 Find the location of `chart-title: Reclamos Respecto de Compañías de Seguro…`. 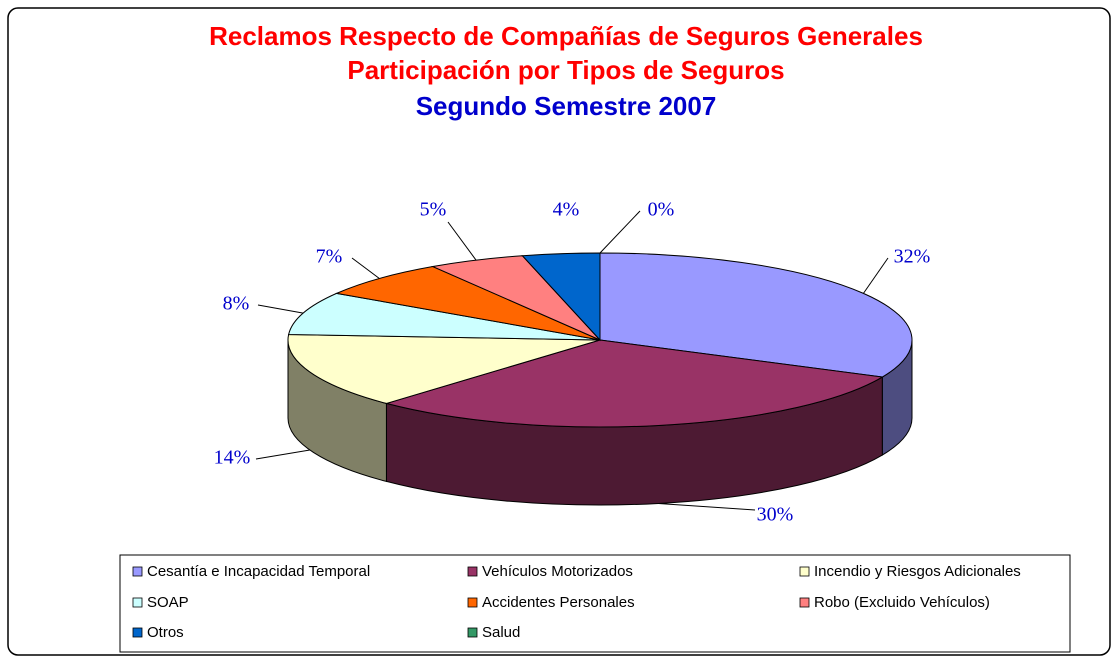

chart-title: Reclamos Respecto de Compañías de Seguro… is located at coordinates (566, 36).